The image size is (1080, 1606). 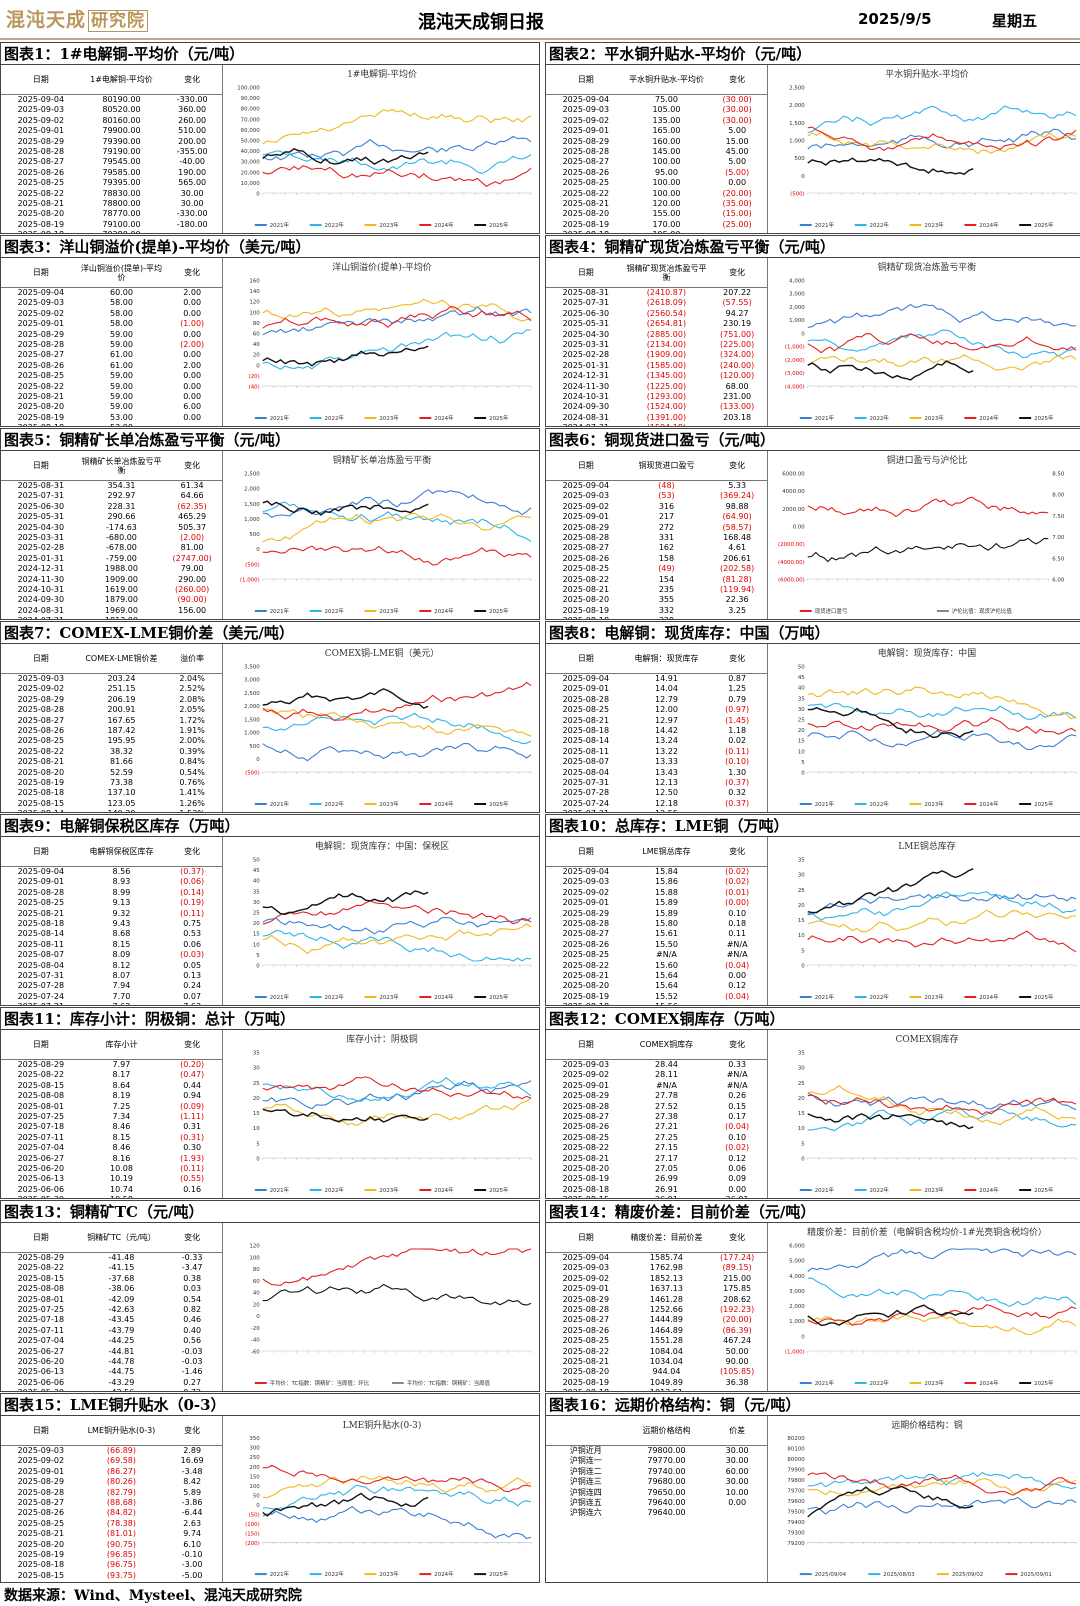 I want to click on table-cell: (84.82), so click(x=121, y=1513).